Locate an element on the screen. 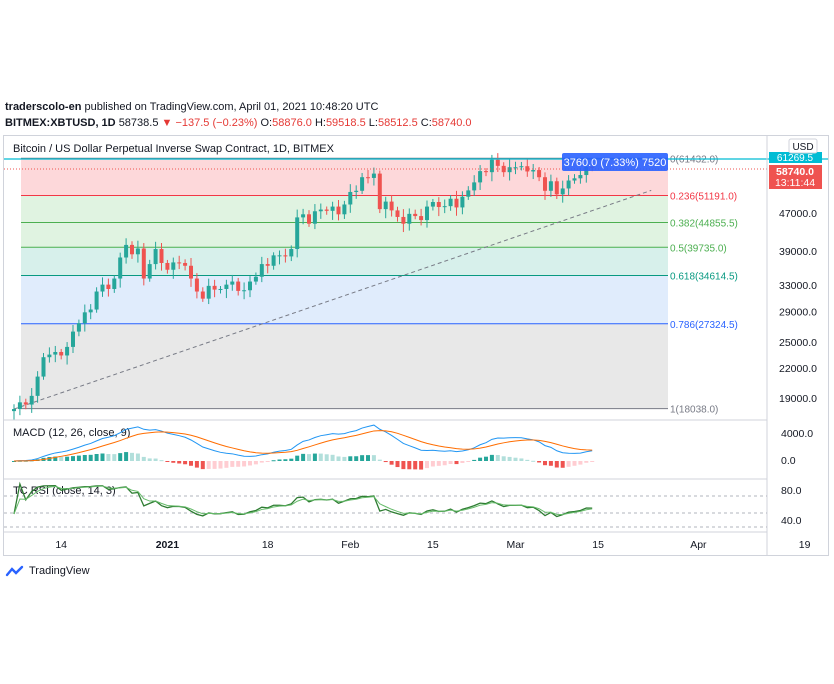  close-label: C: is located at coordinates (426, 123).